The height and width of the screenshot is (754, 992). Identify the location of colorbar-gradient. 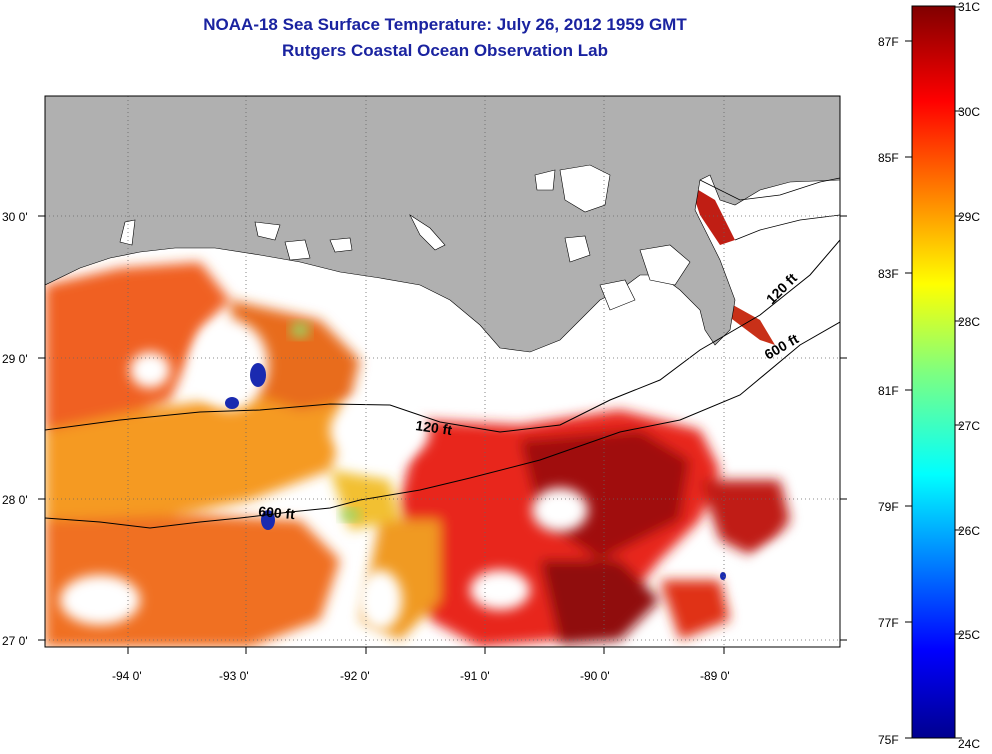
(933, 372).